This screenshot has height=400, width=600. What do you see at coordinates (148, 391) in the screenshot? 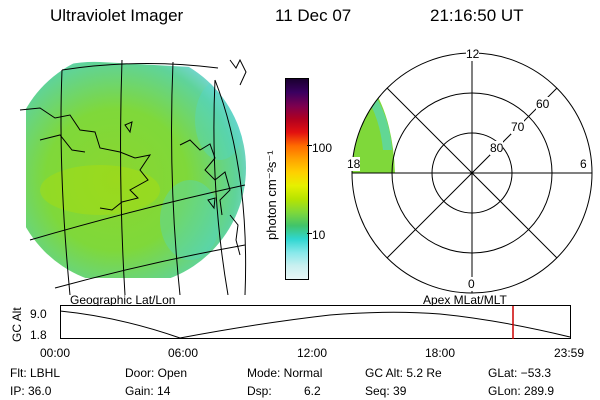
I see `gain-readout: Gain: 14` at bounding box center [148, 391].